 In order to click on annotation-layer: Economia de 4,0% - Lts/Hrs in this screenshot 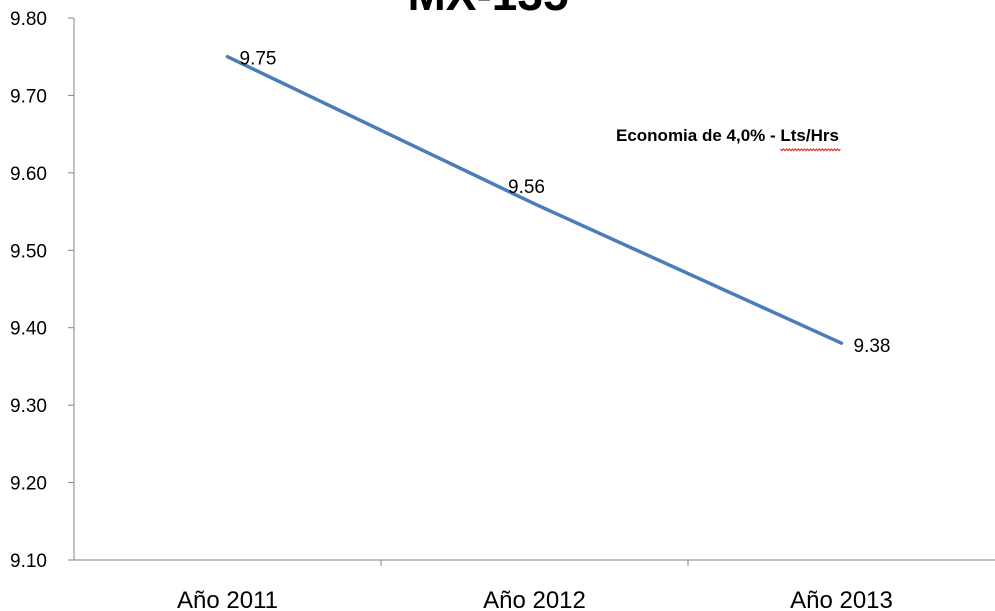, I will do `click(728, 138)`.